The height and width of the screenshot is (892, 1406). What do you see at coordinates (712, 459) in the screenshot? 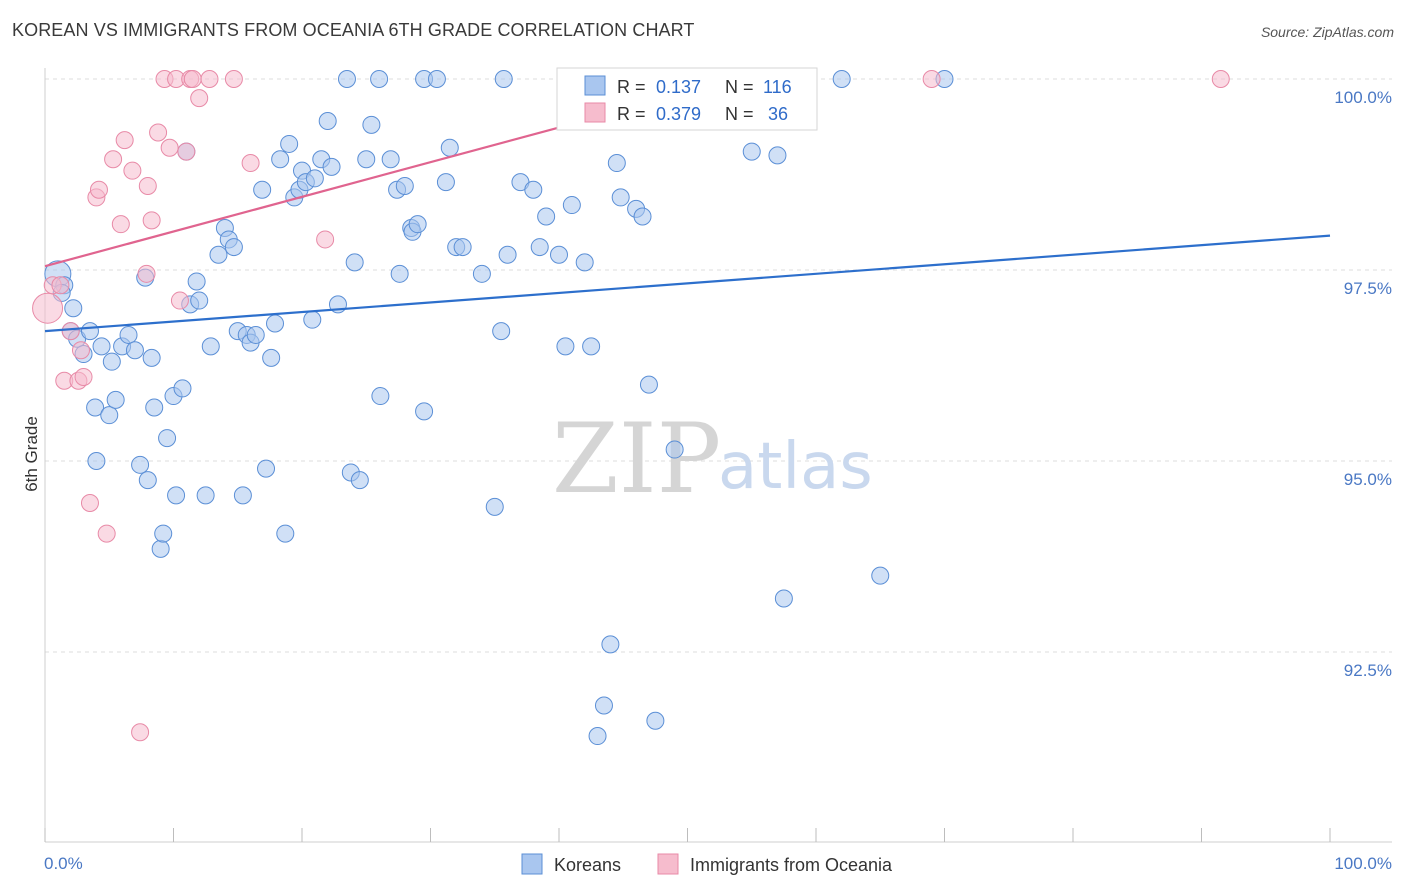
I see `watermark: ZIP atlas` at bounding box center [712, 459].